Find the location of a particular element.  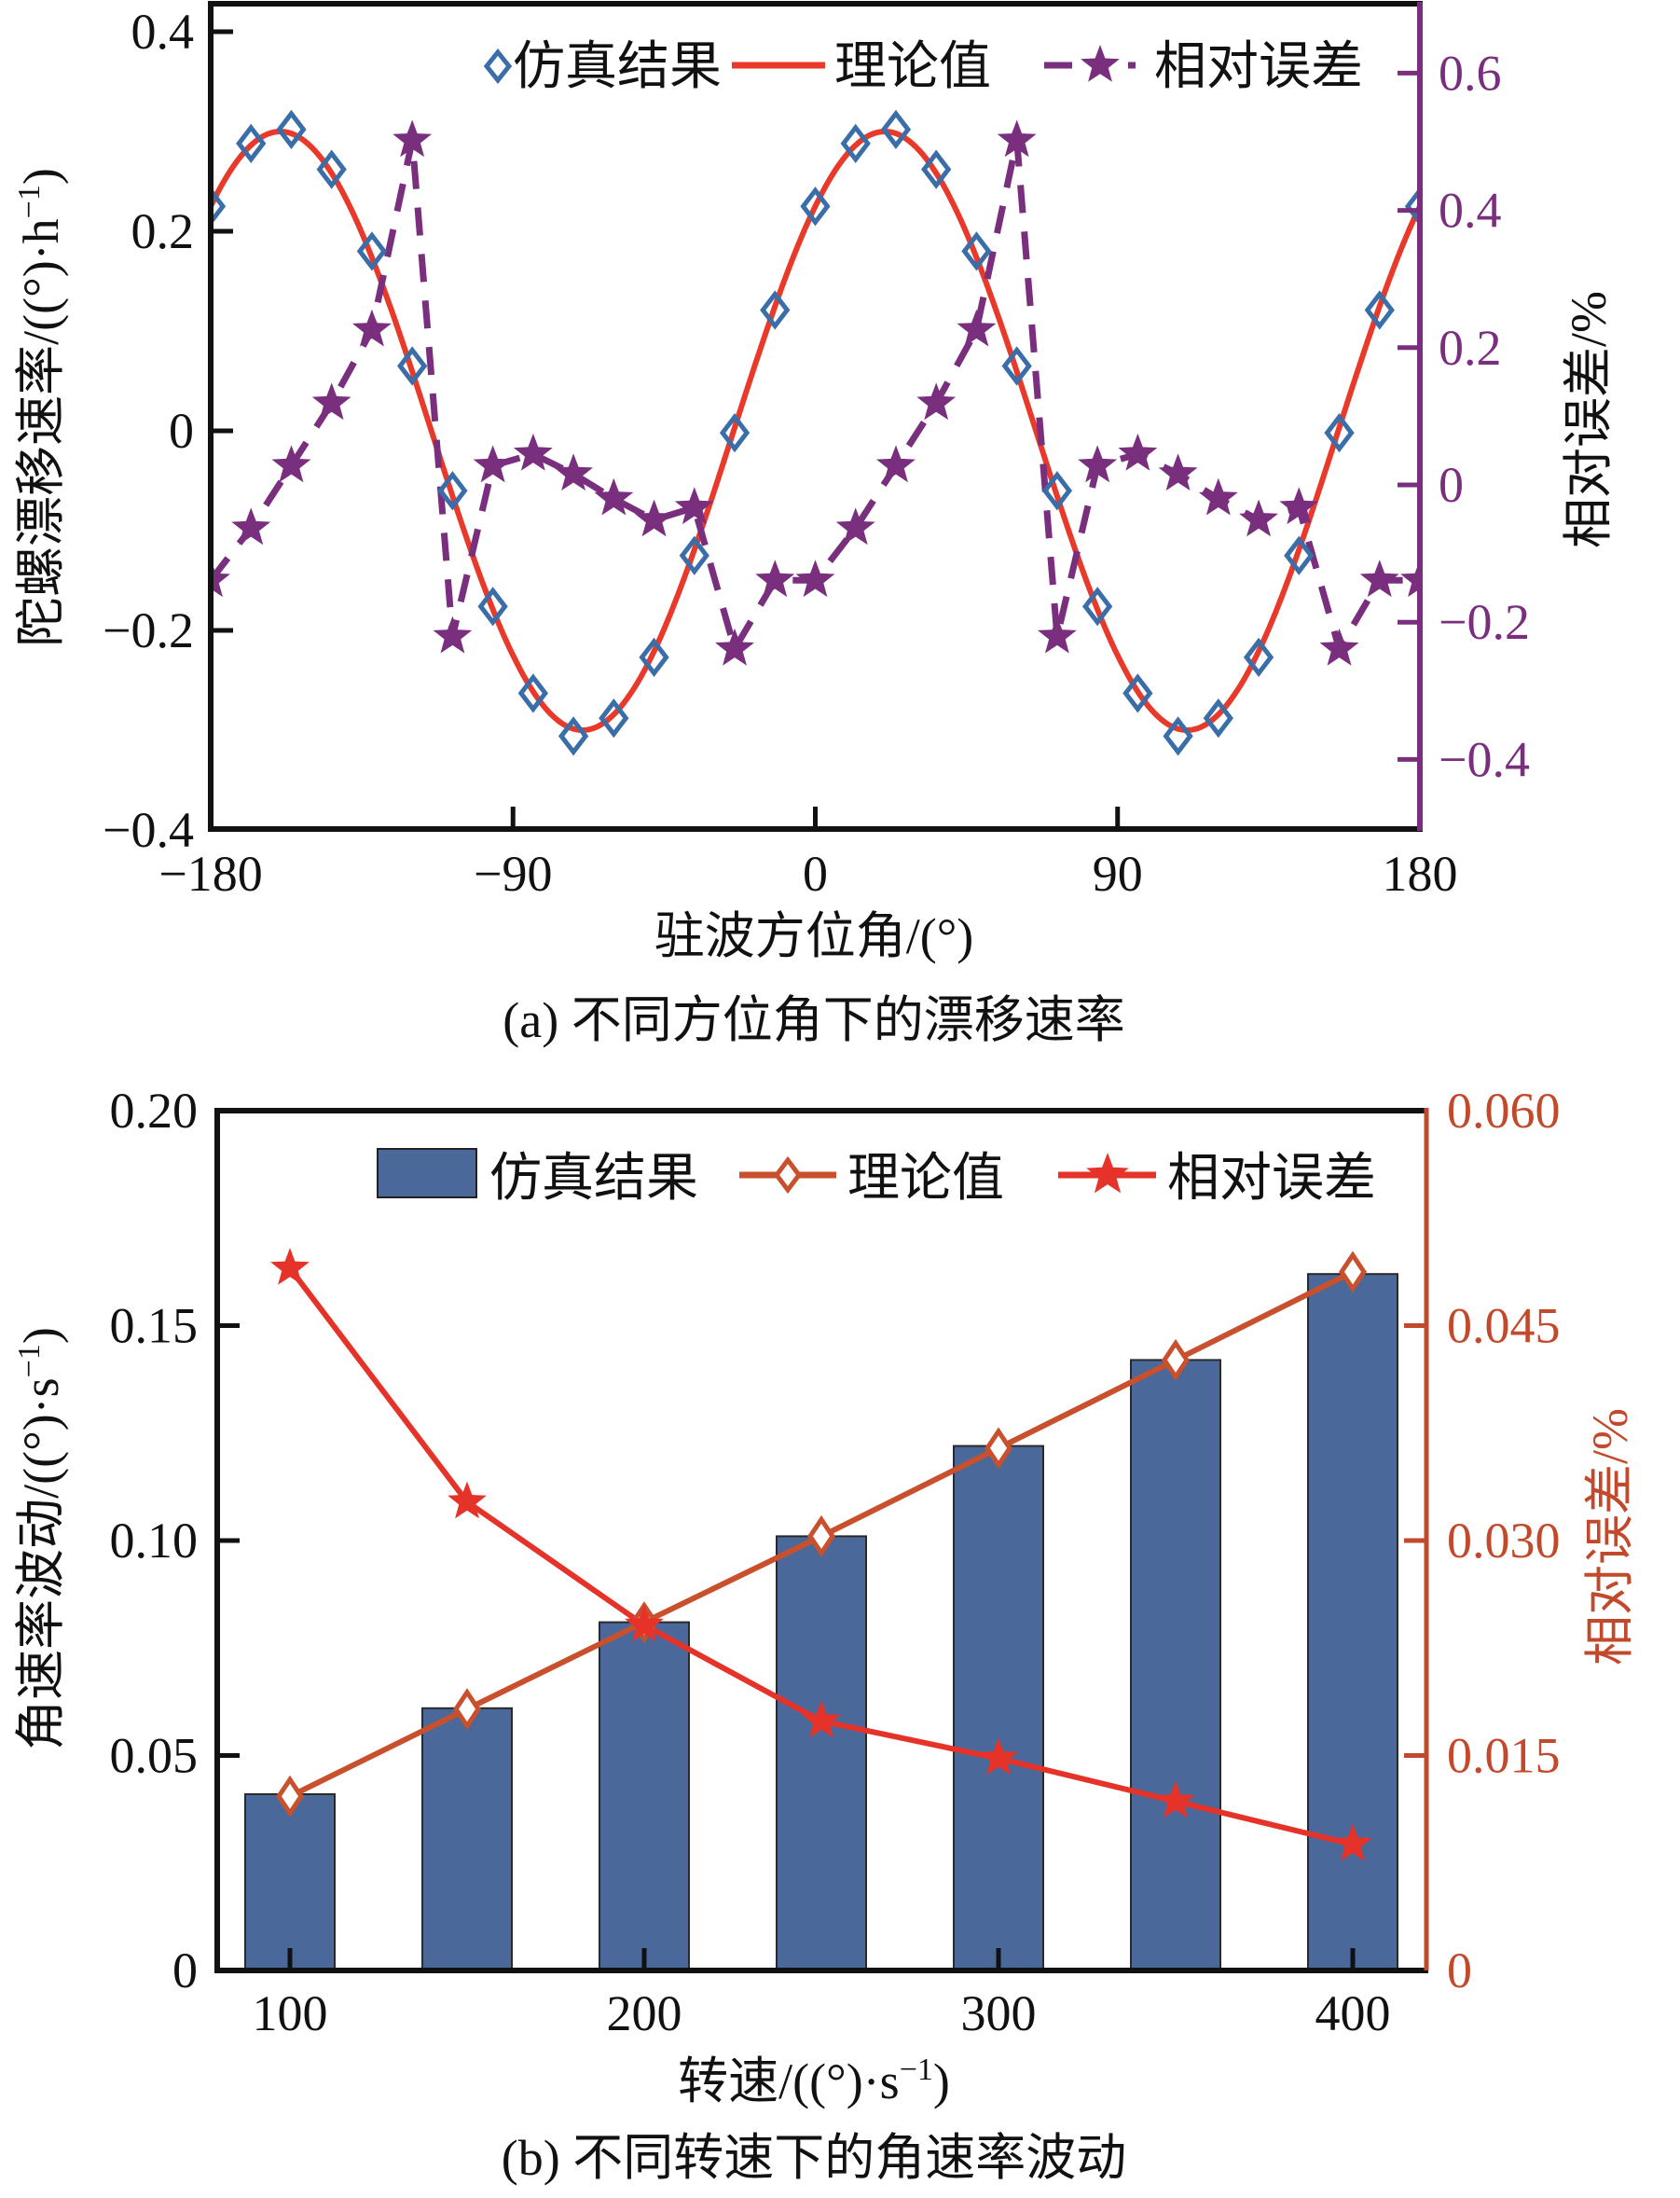

y2-tick-label: 0.015 is located at coordinates (1504, 1756).